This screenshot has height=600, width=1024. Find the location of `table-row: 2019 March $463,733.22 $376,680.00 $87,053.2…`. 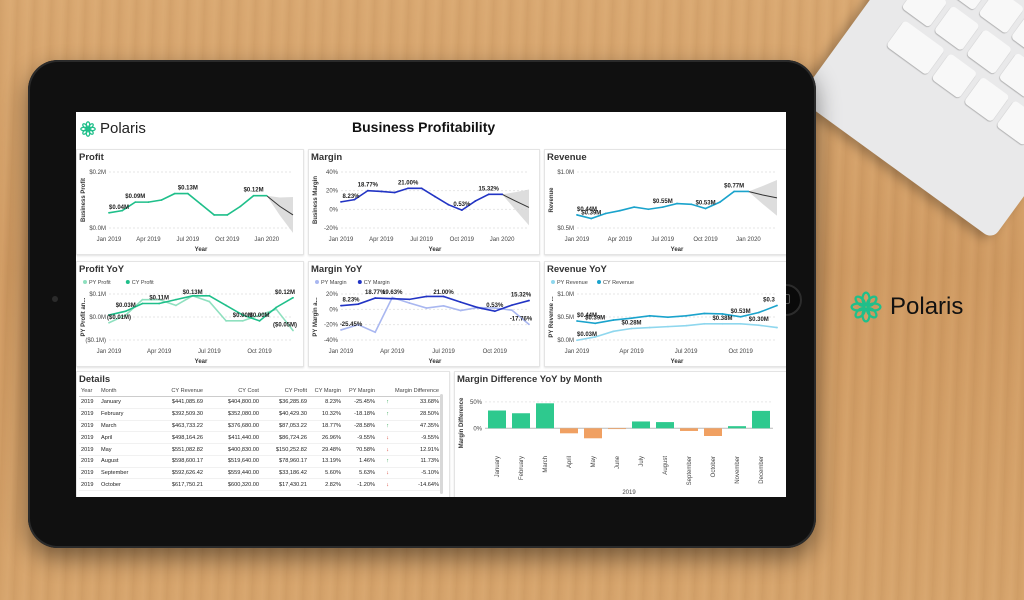

table-row: 2019 March $463,733.22 $376,680.00 $87,053.2… is located at coordinates (260, 426).